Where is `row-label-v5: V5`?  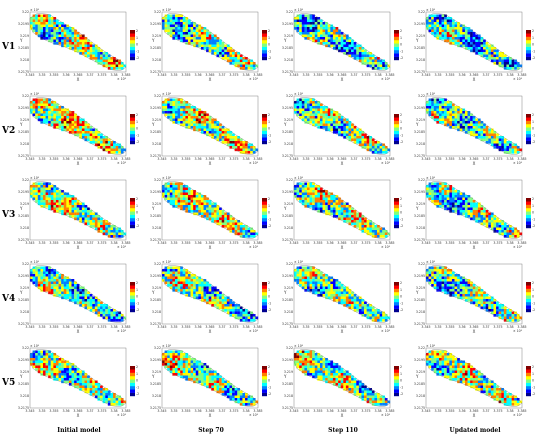 row-label-v5: V5 is located at coordinates (9, 383).